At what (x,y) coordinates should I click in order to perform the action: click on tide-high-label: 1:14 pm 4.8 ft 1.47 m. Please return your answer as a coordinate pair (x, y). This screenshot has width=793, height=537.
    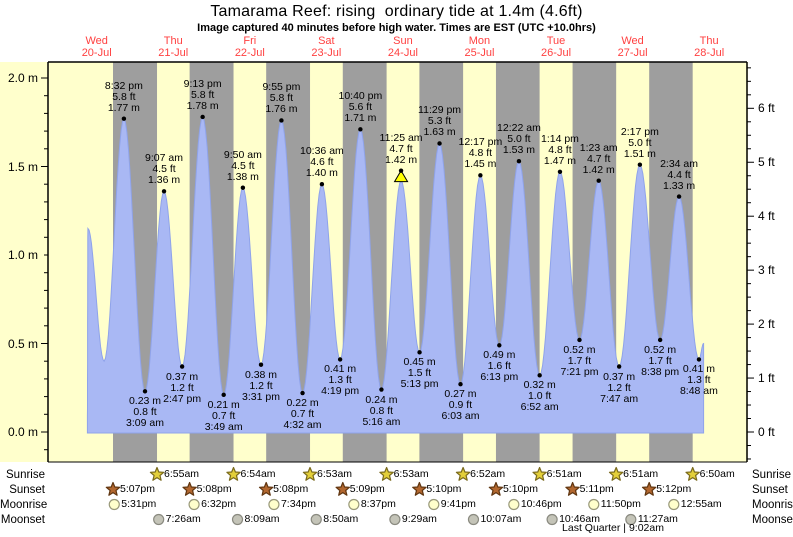
    Looking at the image, I should click on (560, 150).